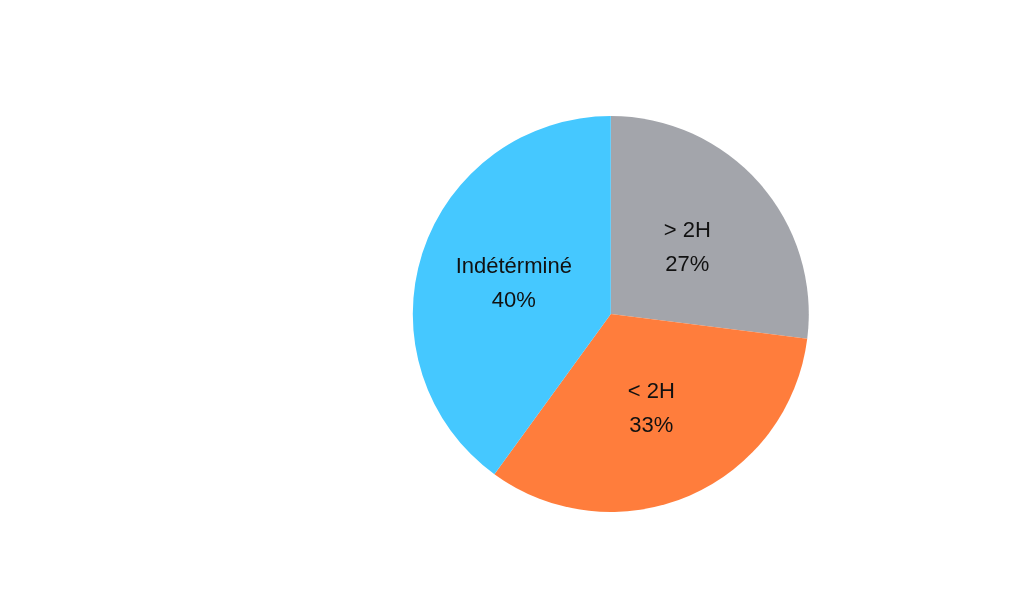 This screenshot has height=616, width=1014. Describe the element at coordinates (513, 265) in the screenshot. I see `slice-label: Indétérminé` at that location.